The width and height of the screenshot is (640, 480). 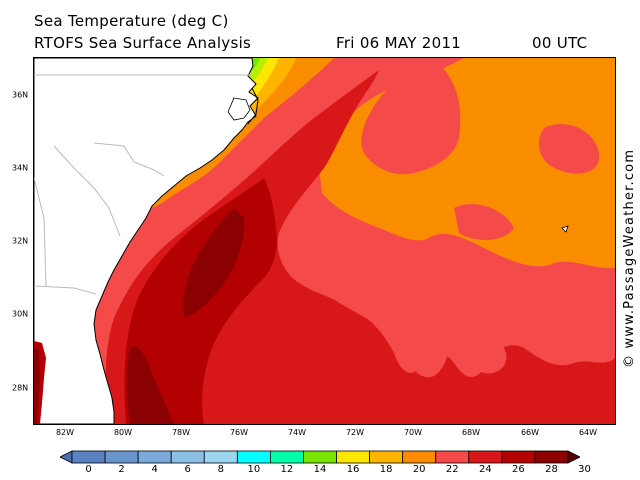 What do you see at coordinates (629, 258) in the screenshot?
I see `watermark-text: © www.PassageWeather.com` at bounding box center [629, 258].